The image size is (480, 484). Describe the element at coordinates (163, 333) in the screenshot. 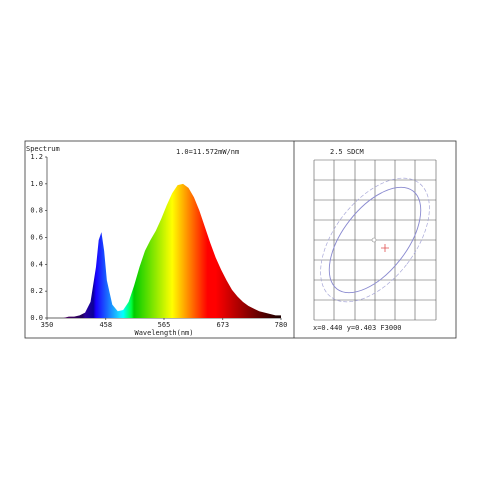

I see `x-axis-label: Wavelength(nm)` at that location.